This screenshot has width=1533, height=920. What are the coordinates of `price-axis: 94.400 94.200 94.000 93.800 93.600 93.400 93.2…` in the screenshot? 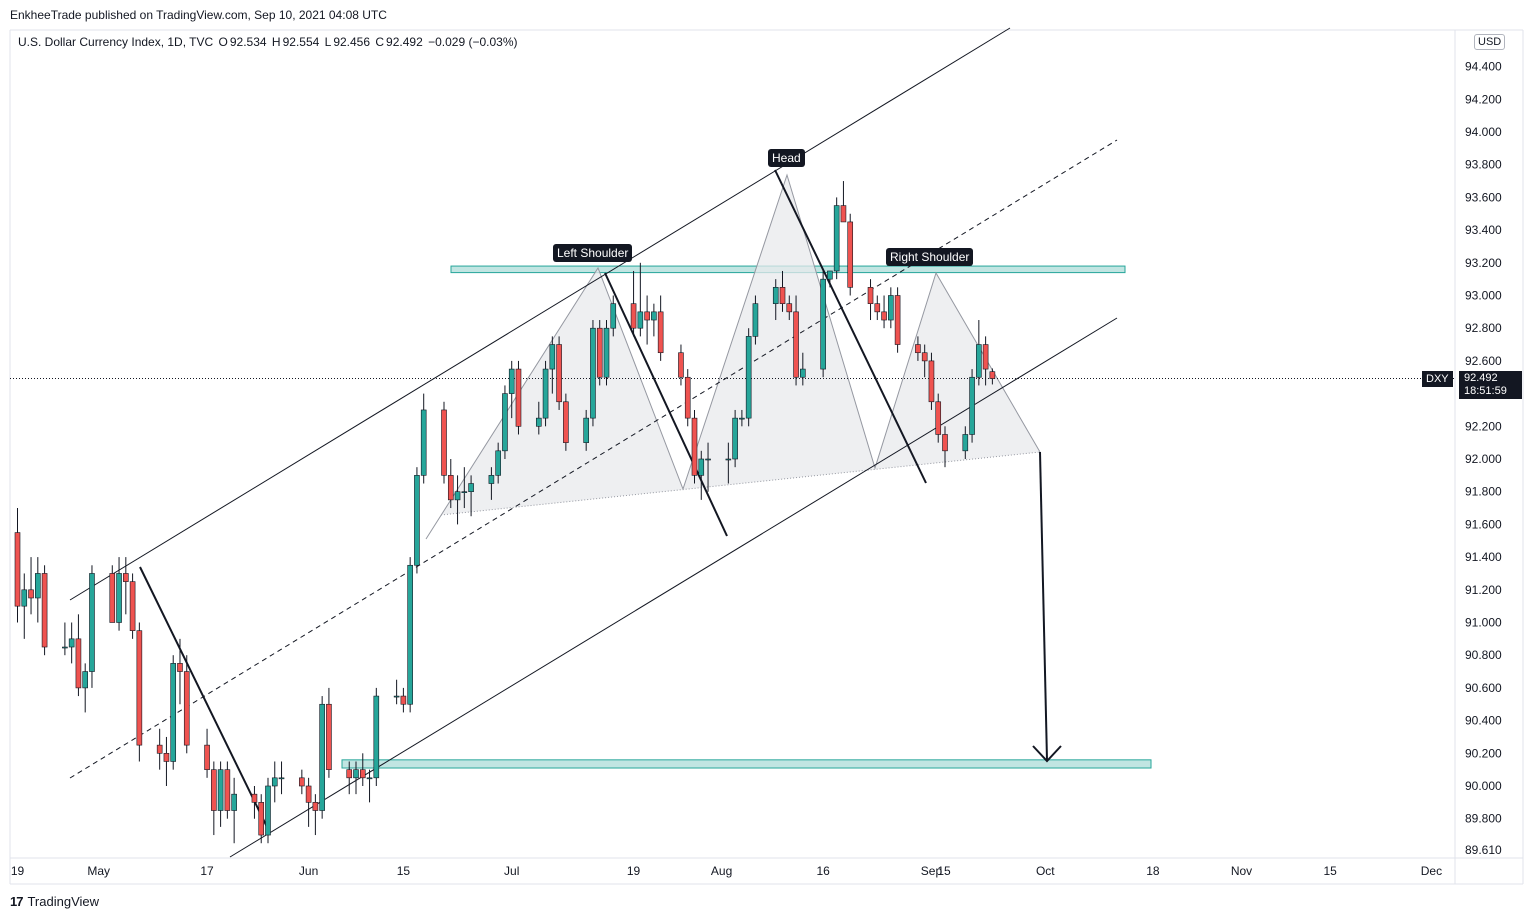 It's located at (1483, 458).